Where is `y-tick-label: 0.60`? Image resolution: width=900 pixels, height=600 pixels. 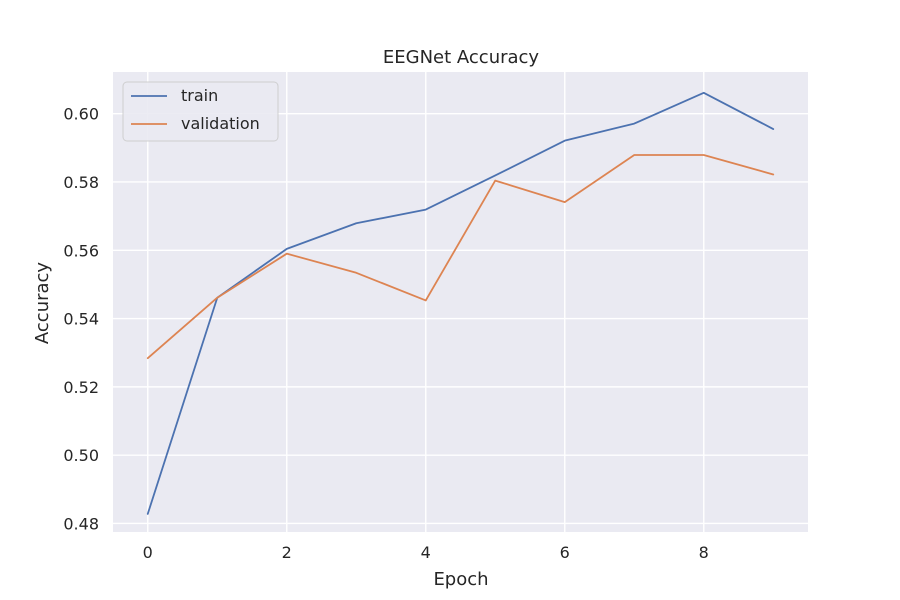 y-tick-label: 0.60 is located at coordinates (81, 114).